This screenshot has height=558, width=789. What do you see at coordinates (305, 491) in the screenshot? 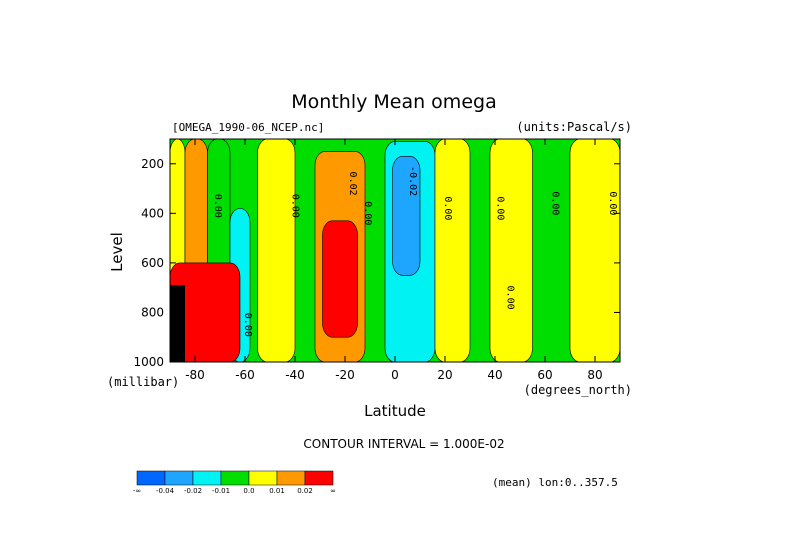
I see `colorbar-label: 0.02` at bounding box center [305, 491].